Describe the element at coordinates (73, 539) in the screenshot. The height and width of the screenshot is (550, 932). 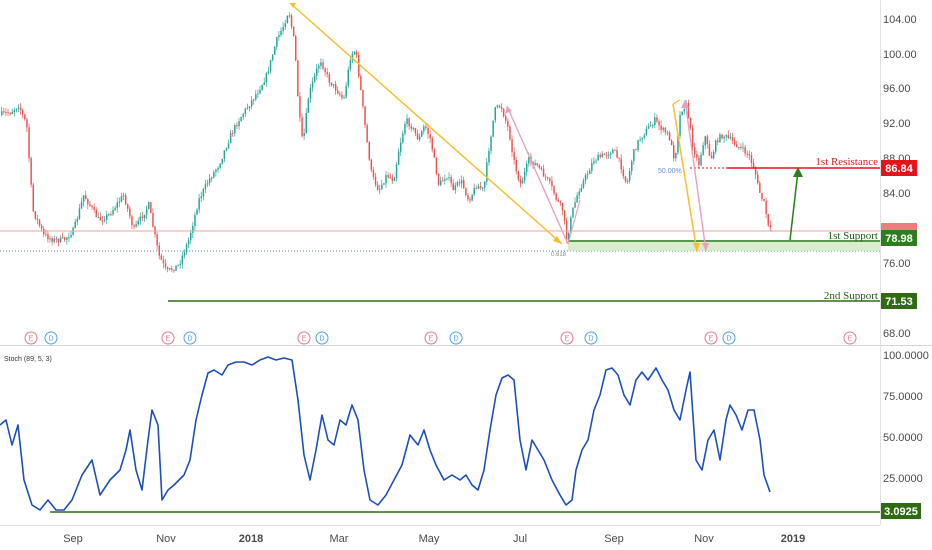
I see `time-tick-label: Sep` at that location.